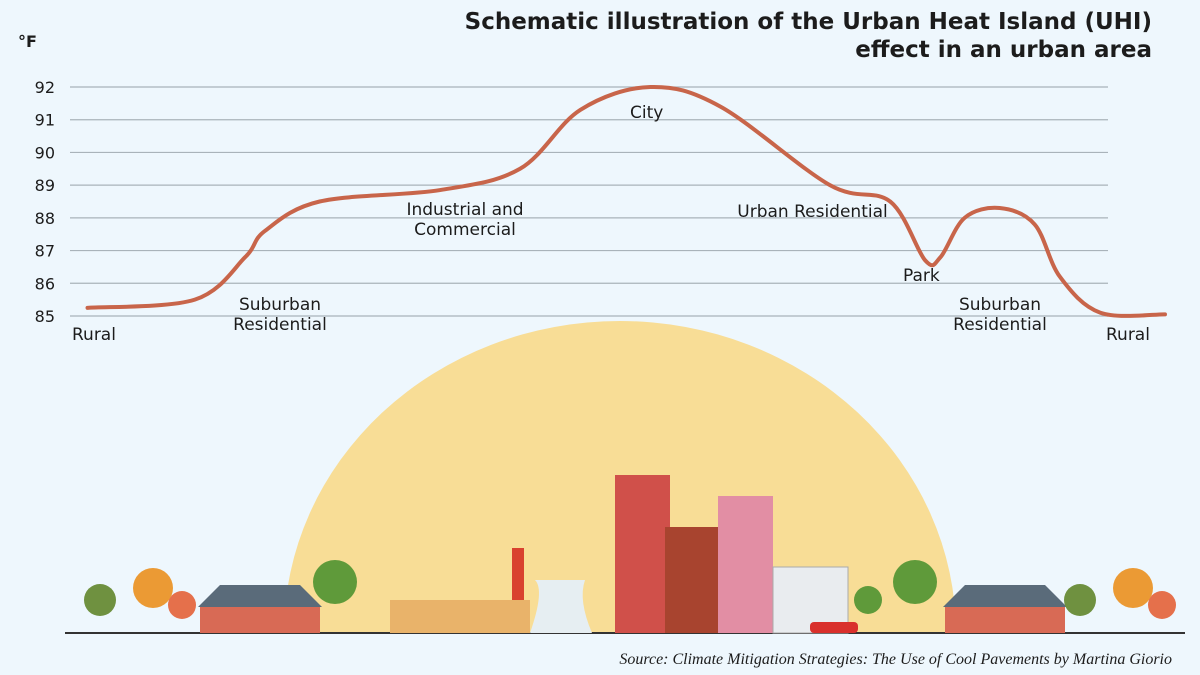  What do you see at coordinates (1005, 596) in the screenshot?
I see `roof-right` at bounding box center [1005, 596].